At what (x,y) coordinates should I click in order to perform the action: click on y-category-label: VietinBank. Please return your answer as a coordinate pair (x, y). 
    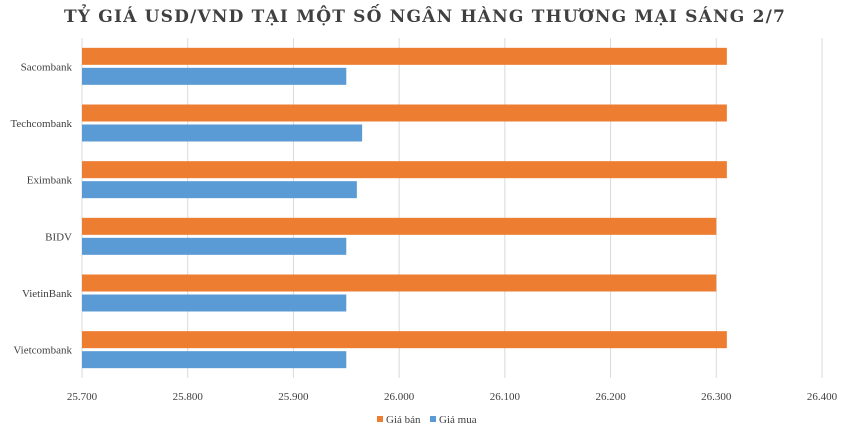
    Looking at the image, I should click on (47, 294).